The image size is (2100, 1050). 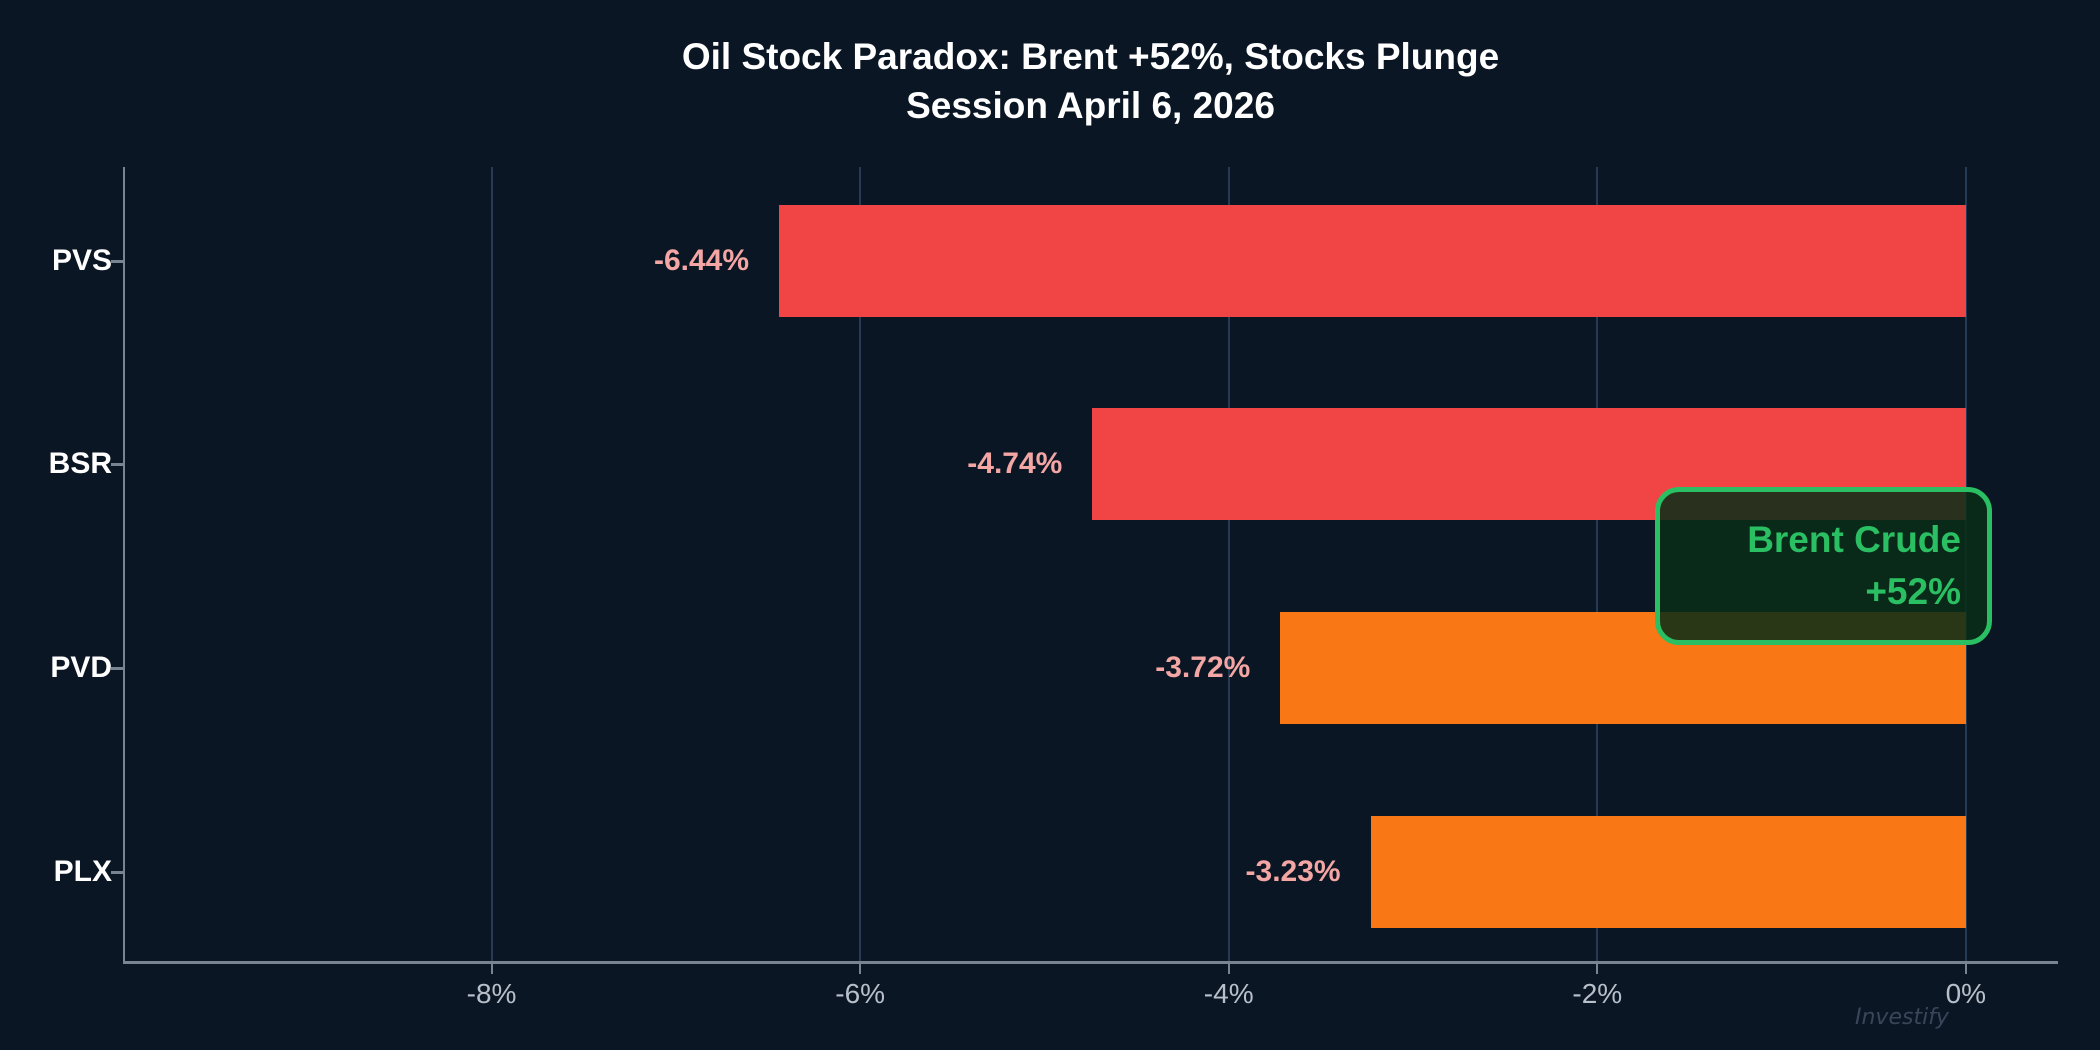 What do you see at coordinates (491, 993) in the screenshot?
I see `x-tick-label--8%: -8%` at bounding box center [491, 993].